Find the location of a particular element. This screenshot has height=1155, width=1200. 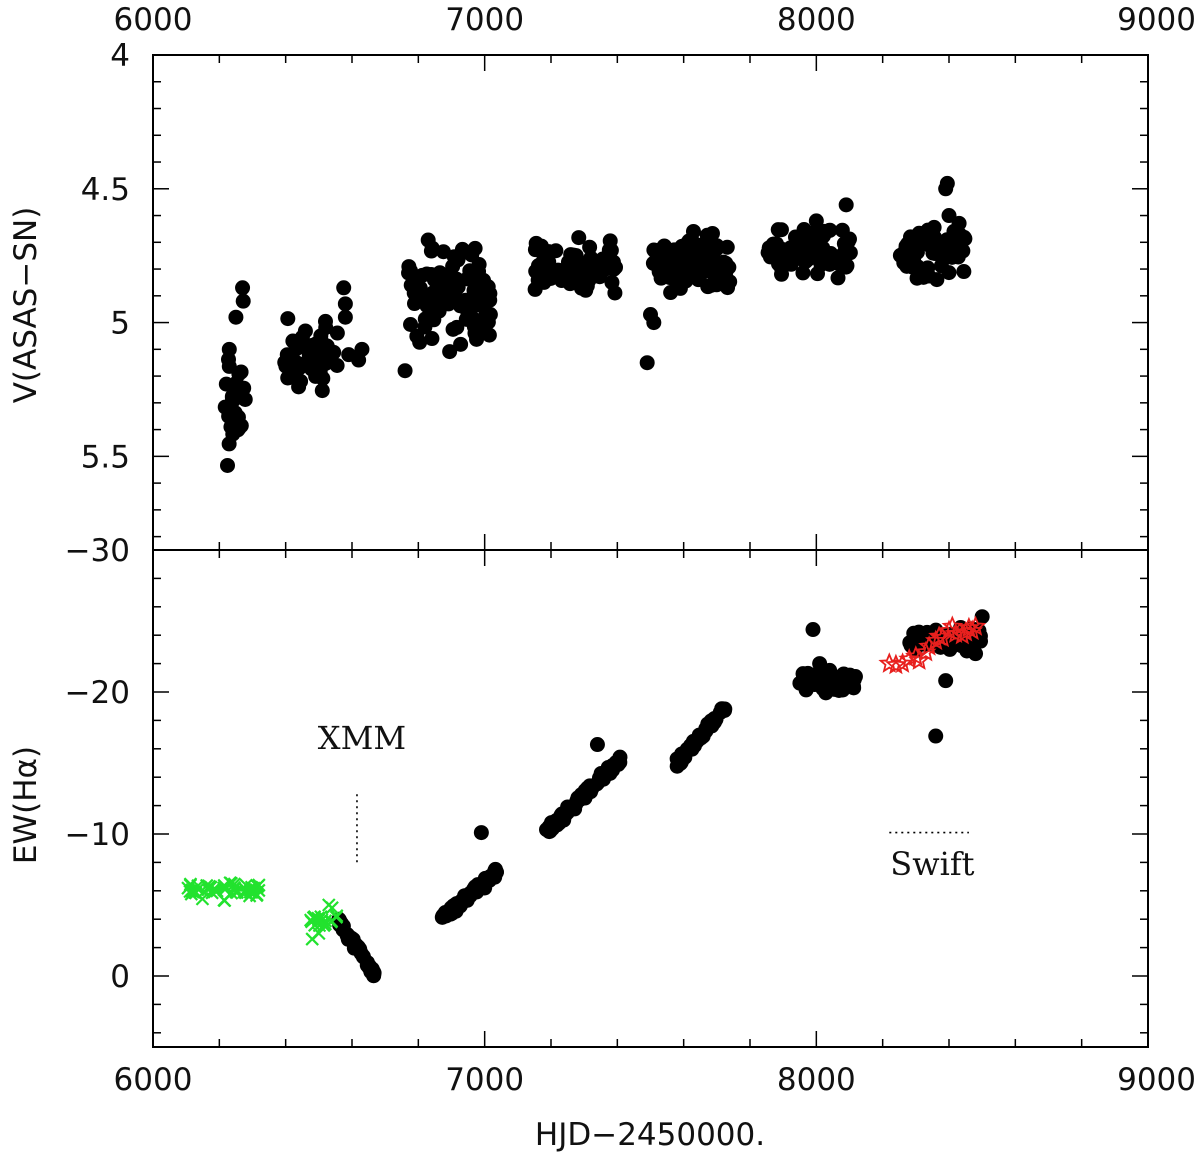

annotation-label: Swift is located at coordinates (932, 864).